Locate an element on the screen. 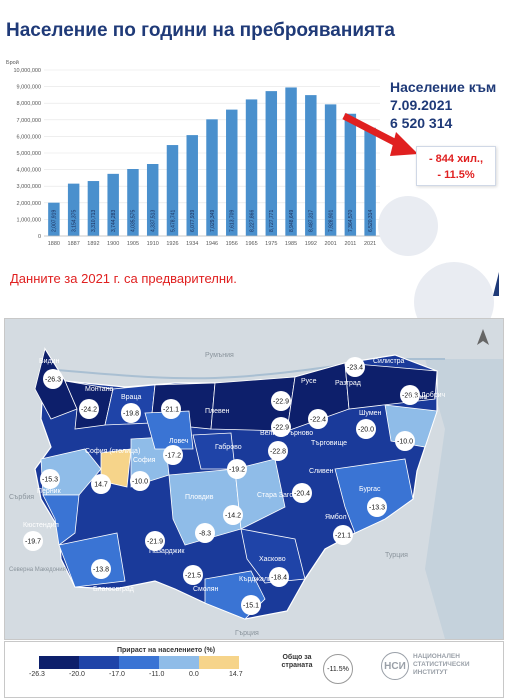  region-value: -21.1 is located at coordinates (343, 536).